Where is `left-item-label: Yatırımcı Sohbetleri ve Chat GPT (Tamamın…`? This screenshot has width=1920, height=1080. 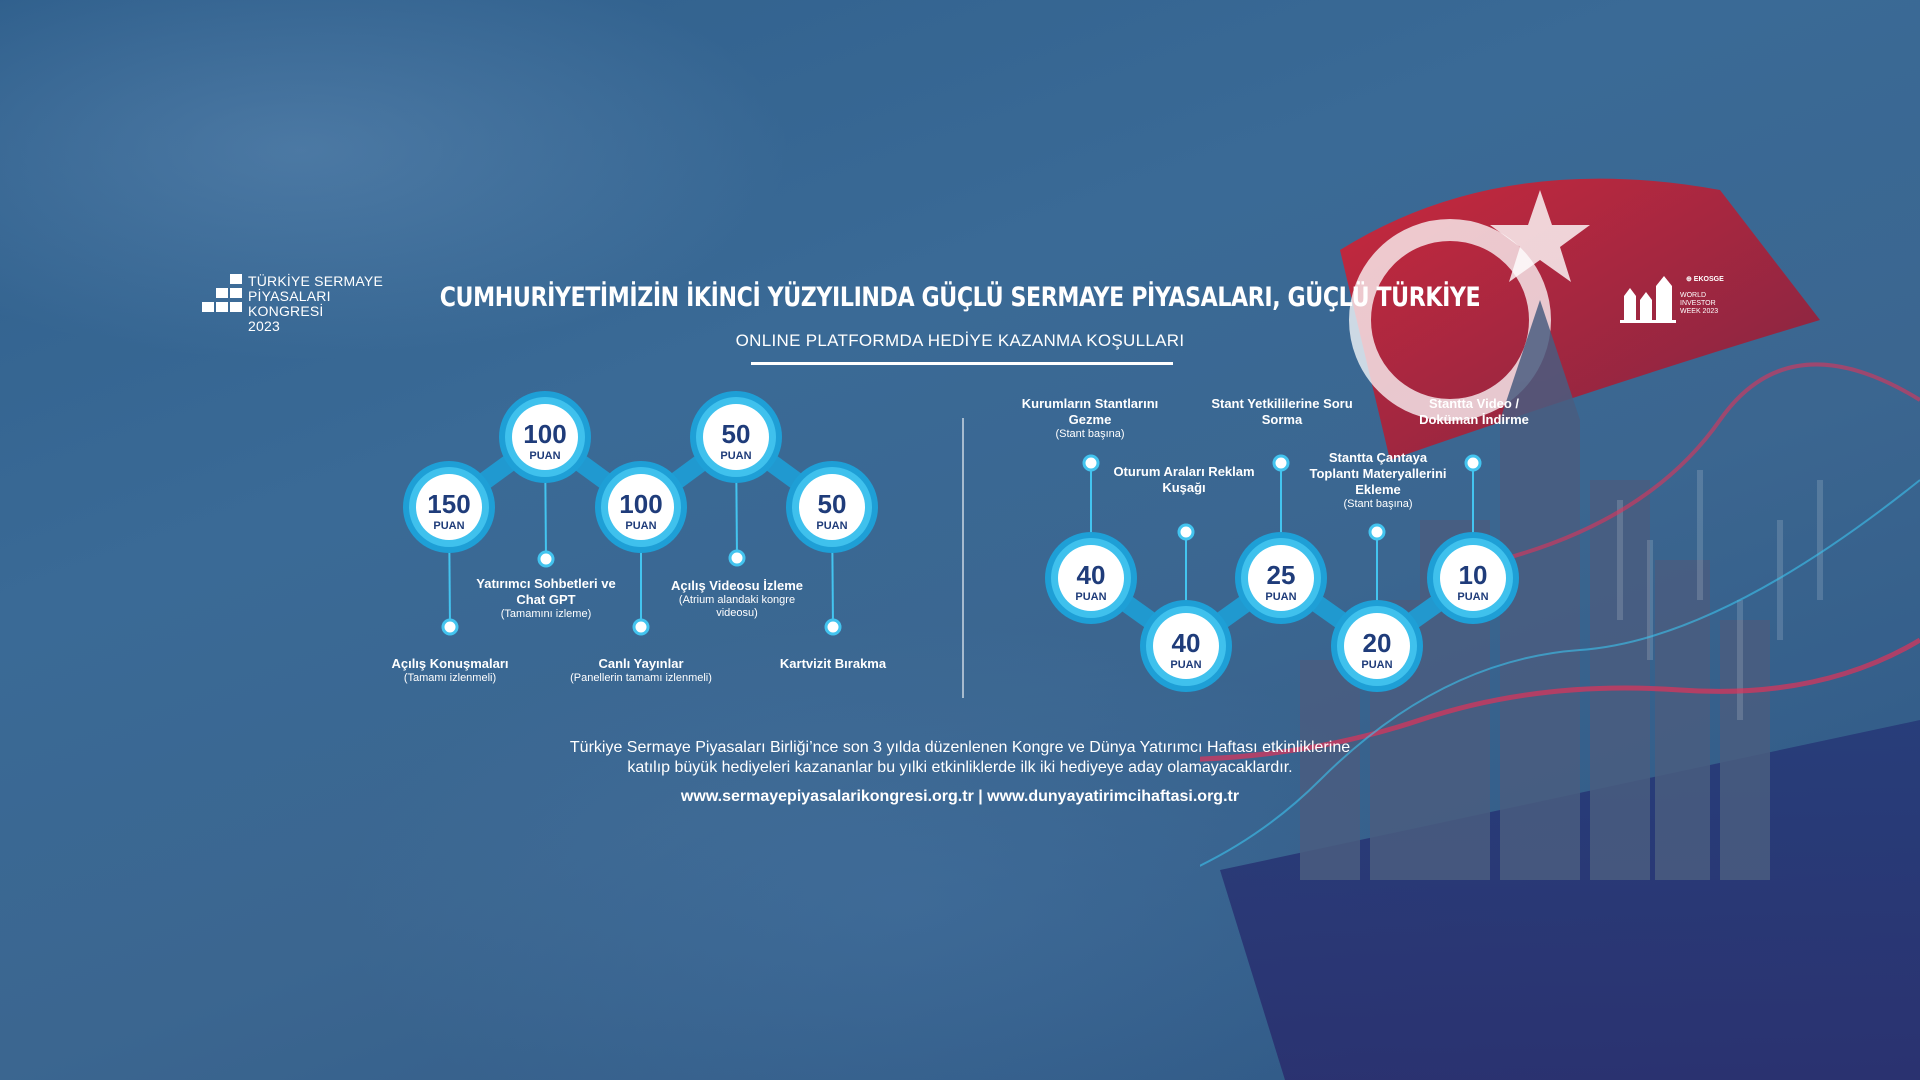
left-item-label: Yatırımcı Sohbetleri ve Chat GPT (Tamamın… is located at coordinates (546, 598).